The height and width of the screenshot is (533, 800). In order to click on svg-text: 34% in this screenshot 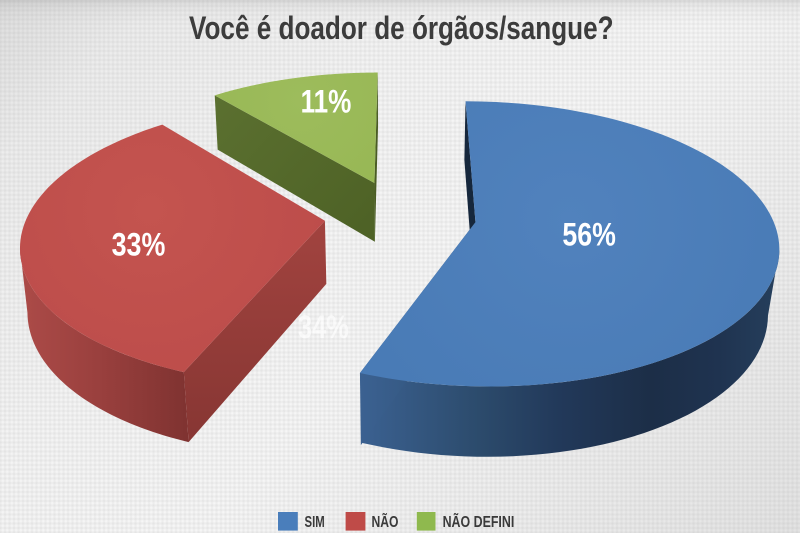, I will do `click(323, 327)`.